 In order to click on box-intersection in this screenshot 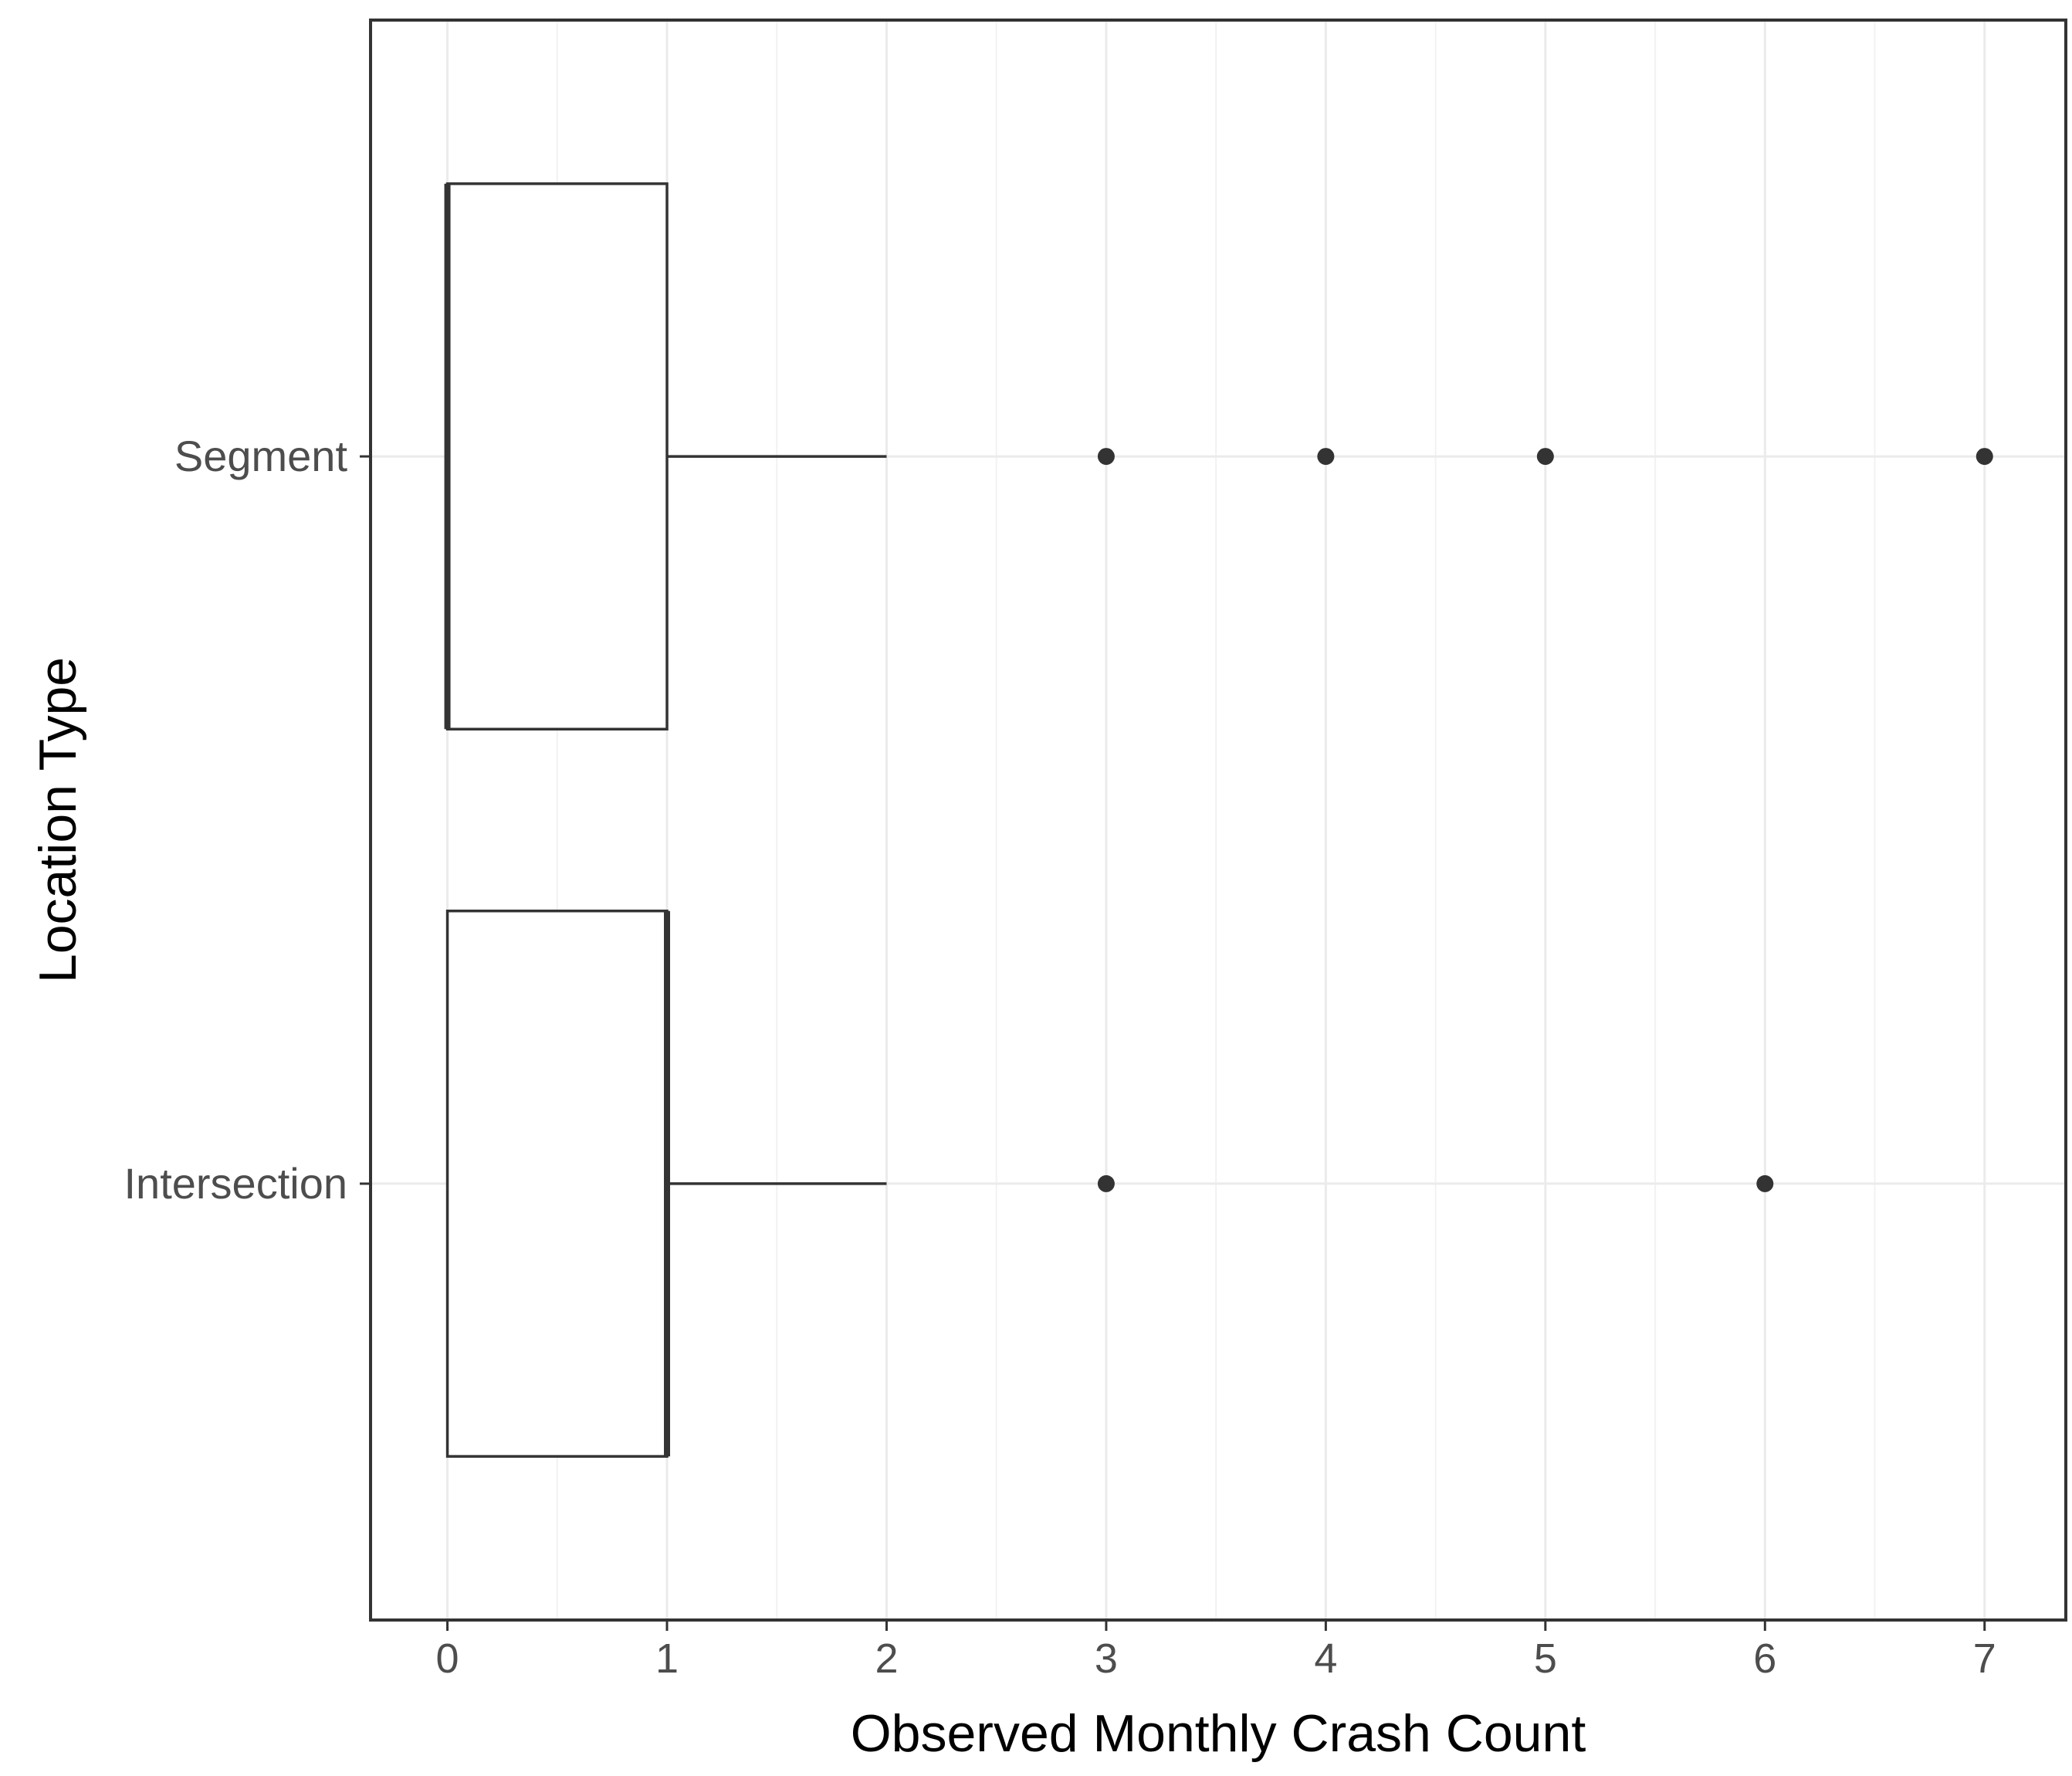, I will do `click(557, 1183)`.